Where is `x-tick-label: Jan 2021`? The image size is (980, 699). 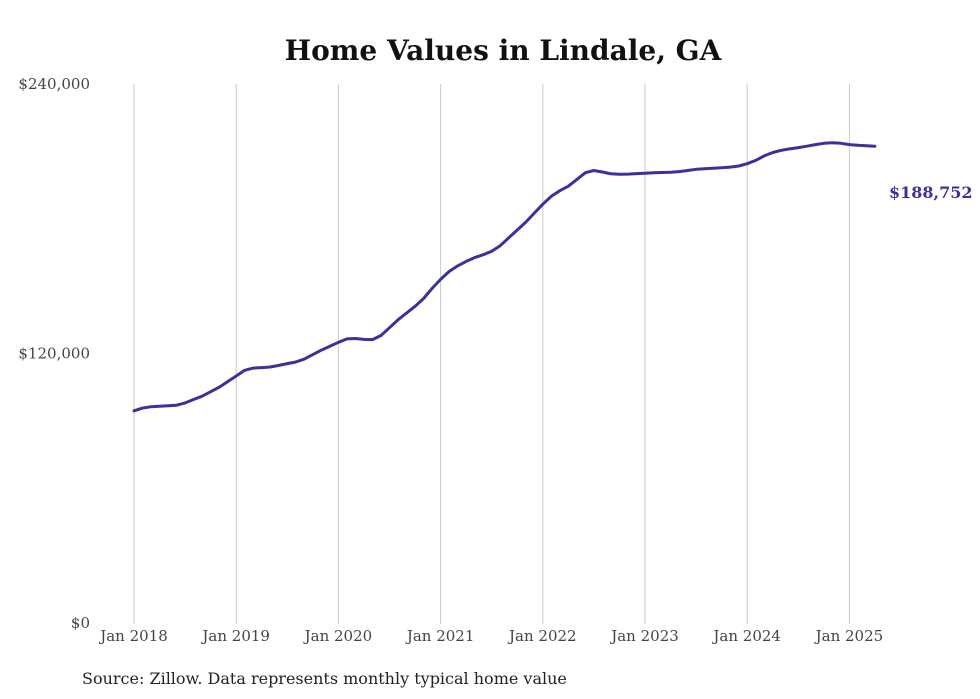 x-tick-label: Jan 2021 is located at coordinates (440, 636).